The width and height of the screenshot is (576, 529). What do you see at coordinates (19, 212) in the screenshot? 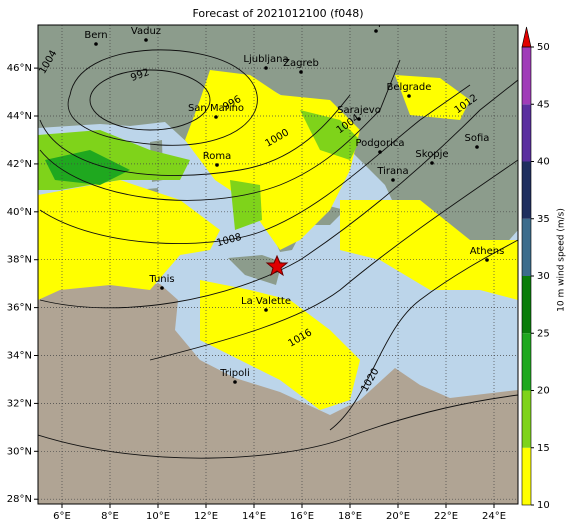
I see `y-tick-label: 40°N` at bounding box center [19, 212].